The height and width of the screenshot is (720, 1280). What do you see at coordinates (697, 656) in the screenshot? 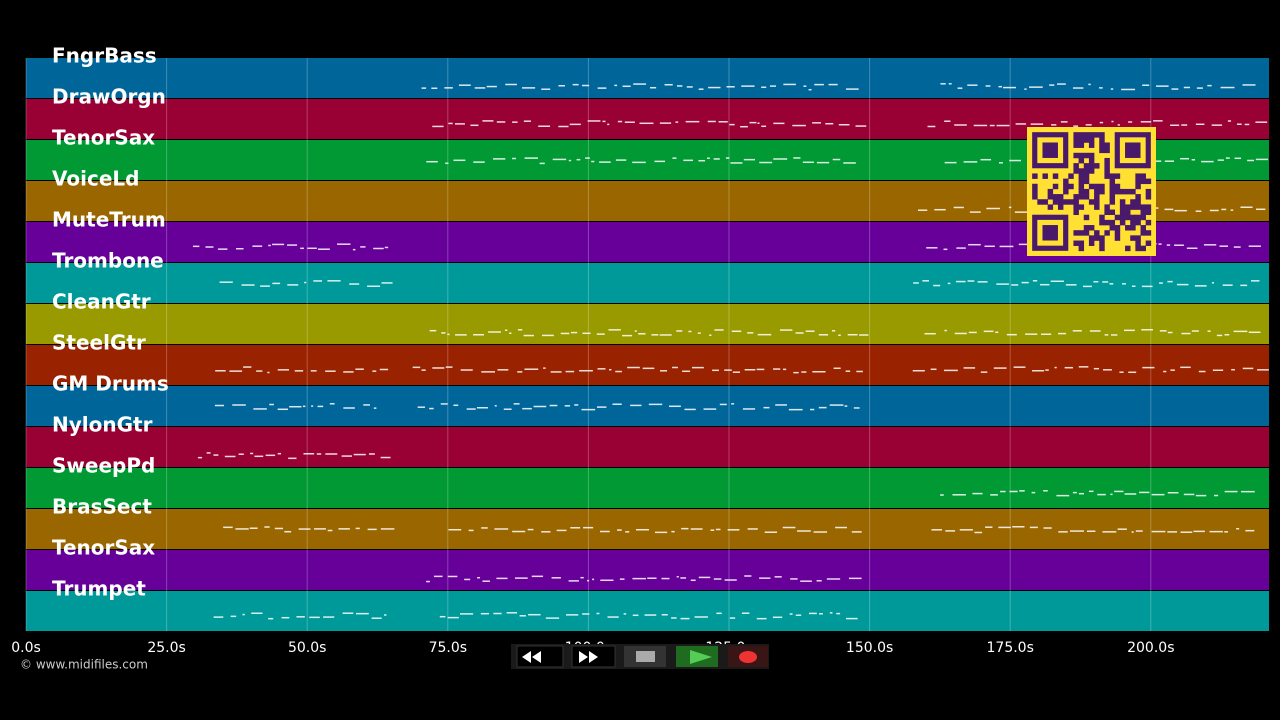
I see `play-button` at bounding box center [697, 656].